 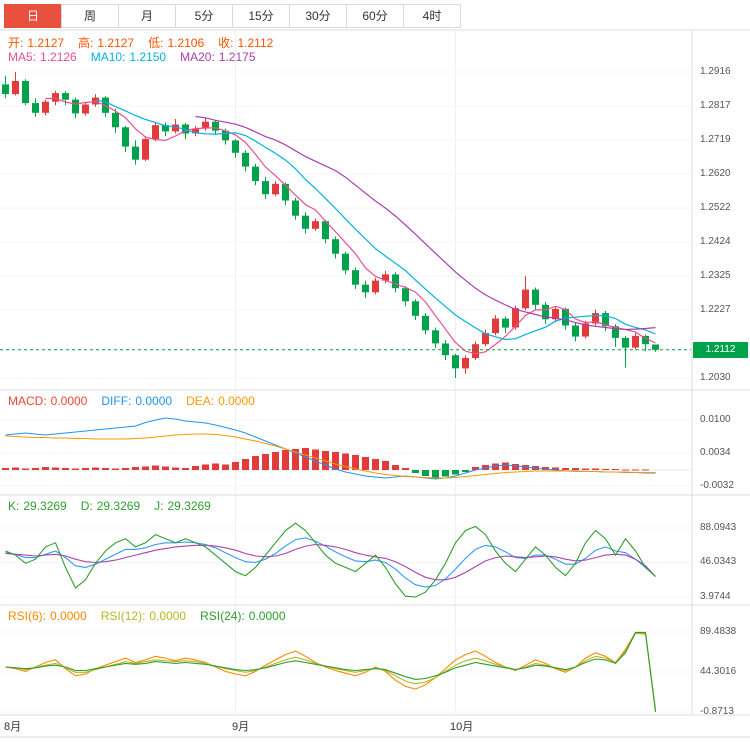 What do you see at coordinates (715, 207) in the screenshot?
I see `price-axis-label: 1.2522` at bounding box center [715, 207].